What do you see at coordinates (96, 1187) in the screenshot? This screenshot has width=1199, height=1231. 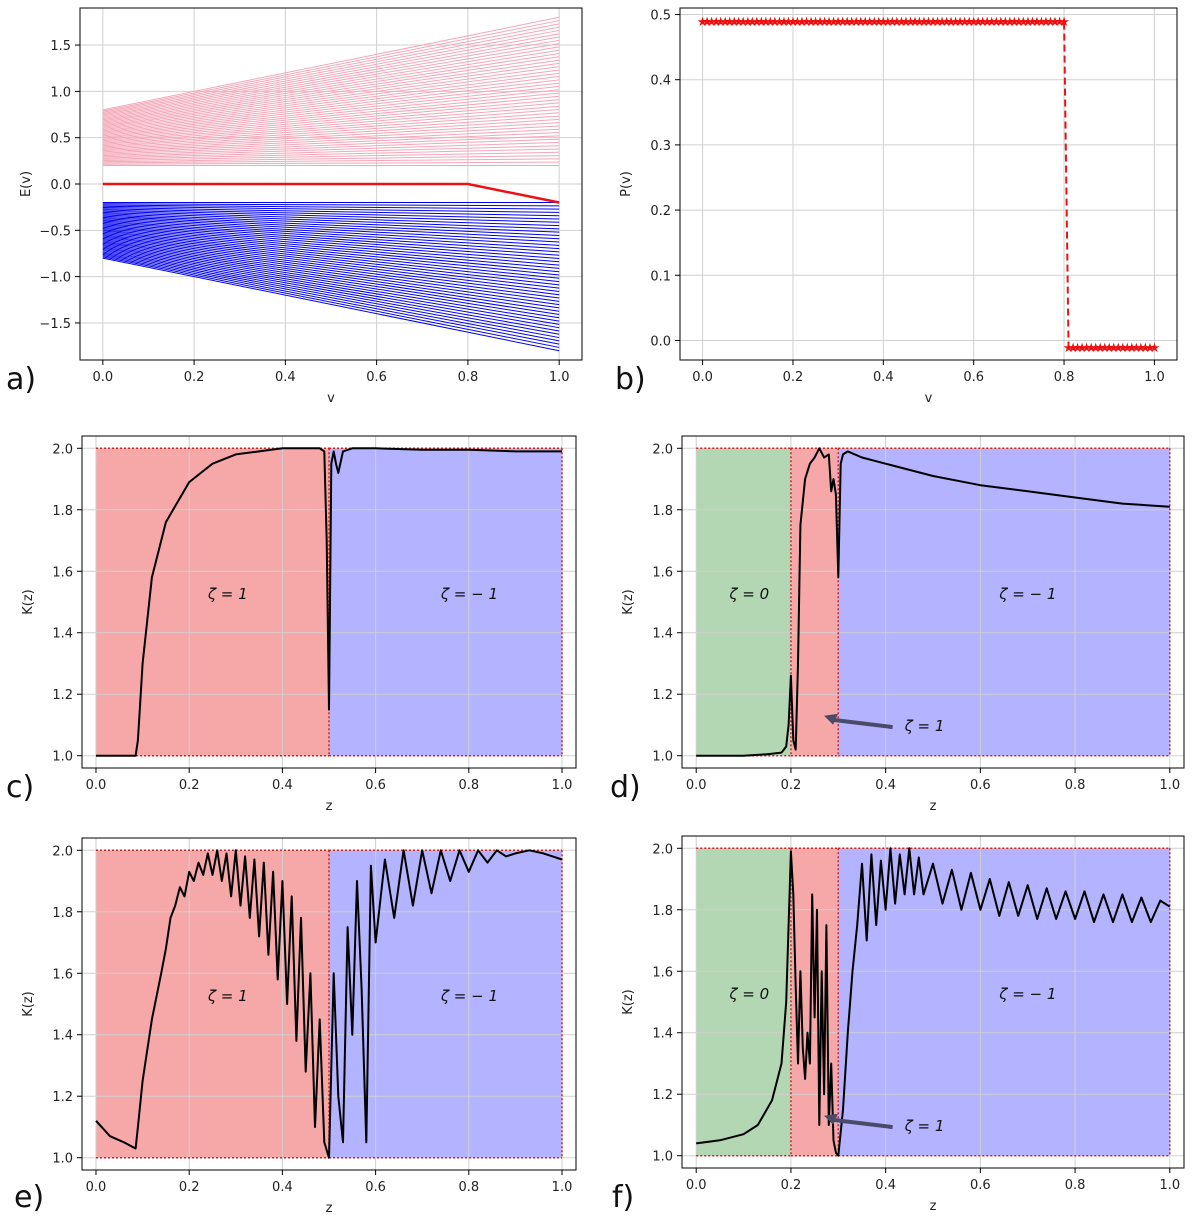 I see `tick-label-x-e-0: 0.0` at bounding box center [96, 1187].